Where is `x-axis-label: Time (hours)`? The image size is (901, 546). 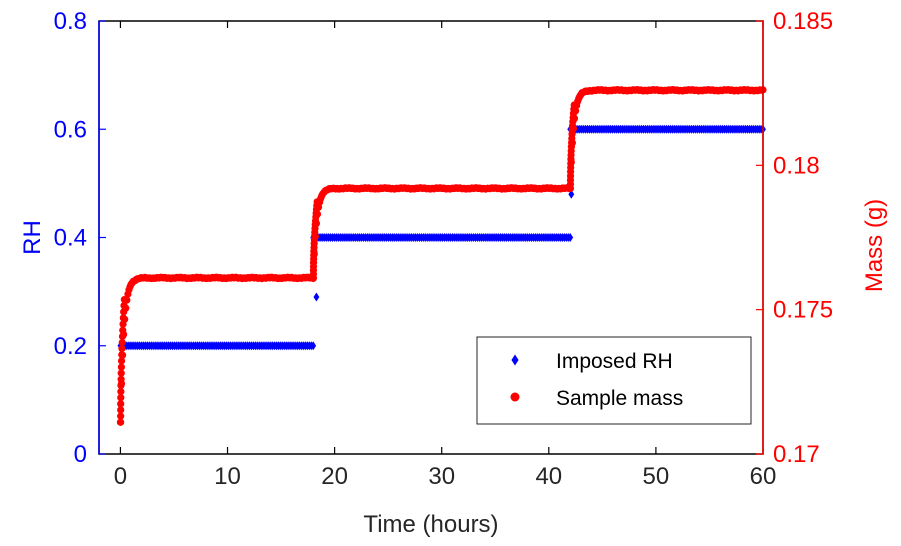
x-axis-label: Time (hours) is located at coordinates (430, 524).